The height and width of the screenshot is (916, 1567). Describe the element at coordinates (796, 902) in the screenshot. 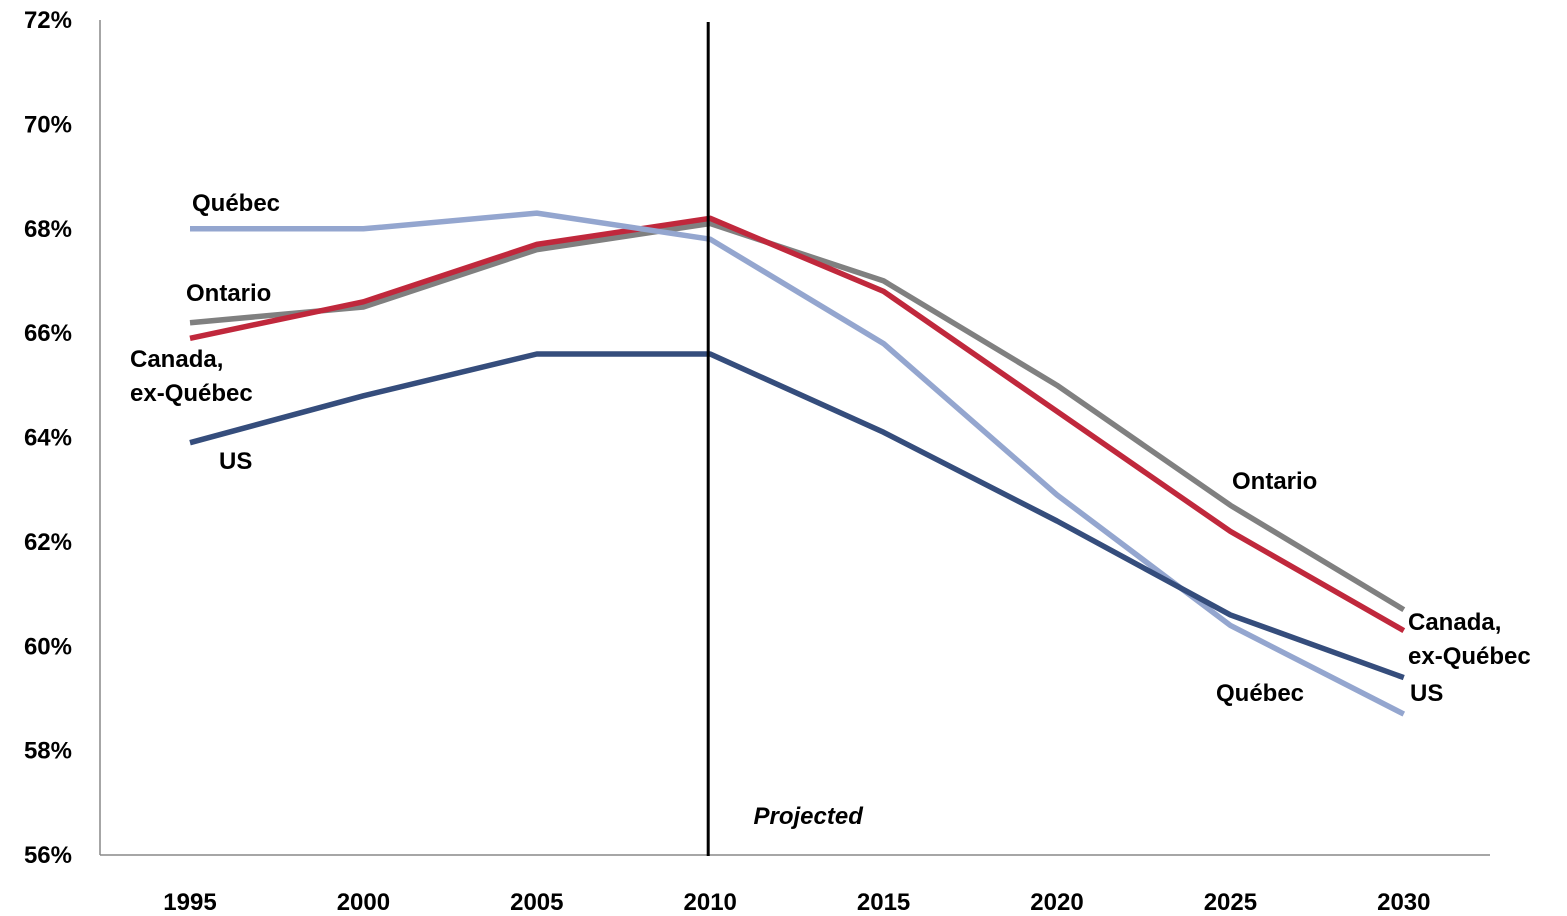

I see `x-tick-labels: 1995 2000 2005 2010 2015 2020 2025 2030` at that location.